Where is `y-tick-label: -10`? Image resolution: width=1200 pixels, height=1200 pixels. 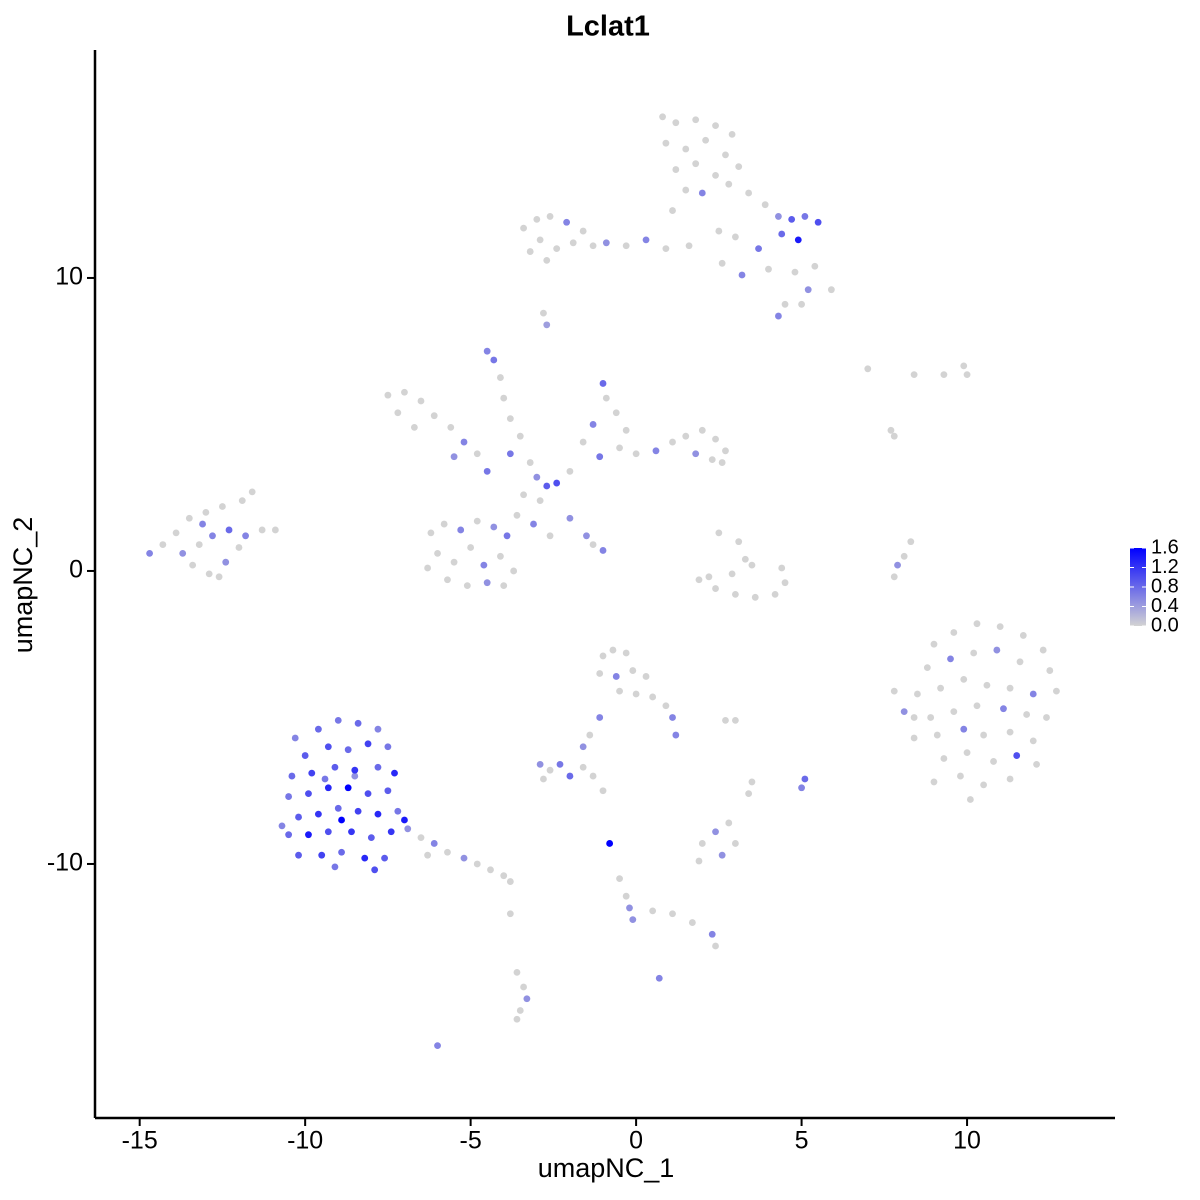 y-tick-label: -10 is located at coordinates (65, 863).